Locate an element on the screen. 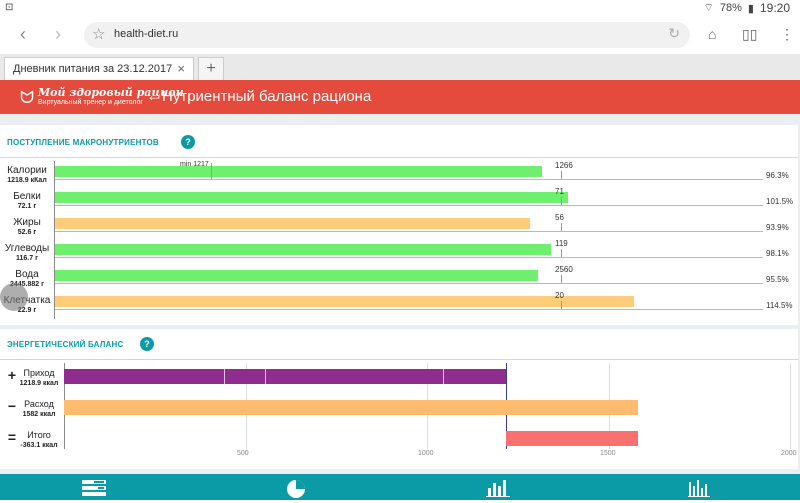 This screenshot has height=503, width=800. macro-name: Углеводы is located at coordinates (27, 248).